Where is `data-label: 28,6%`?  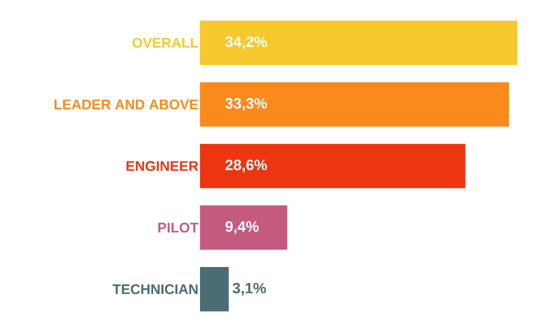 data-label: 28,6% is located at coordinates (246, 166).